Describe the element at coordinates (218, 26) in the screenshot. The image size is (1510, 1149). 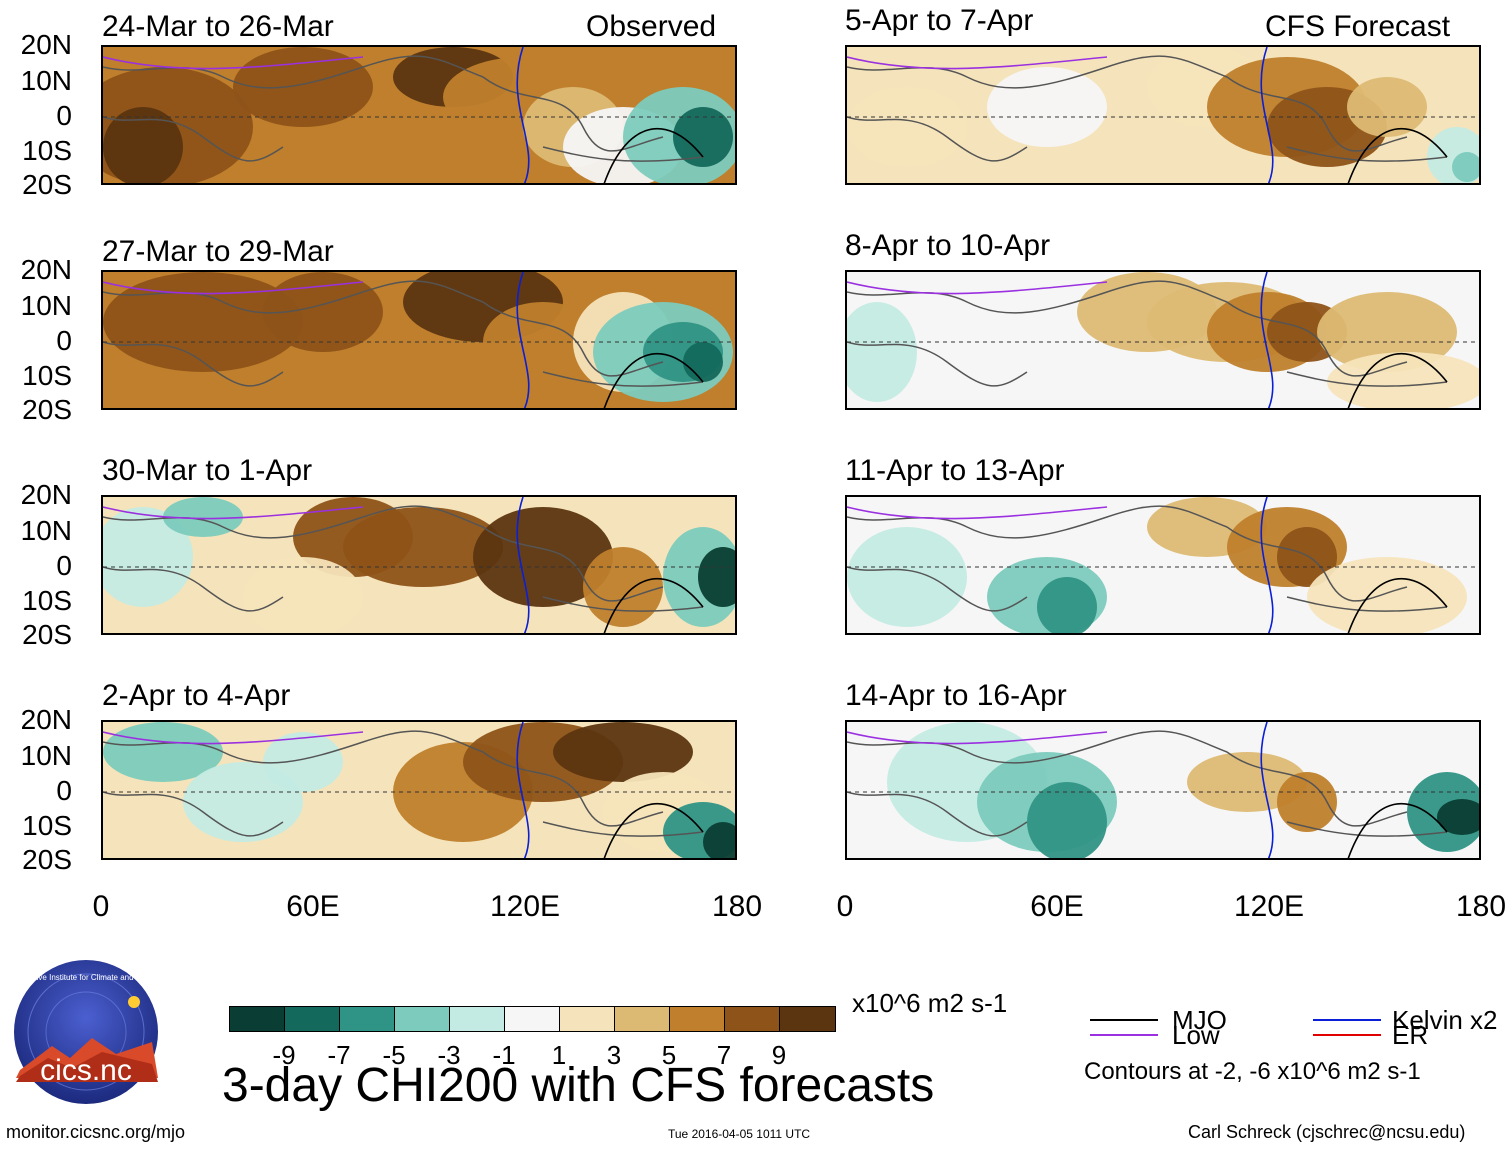
I see `panel-title-l0: 24-Mar to 26-Mar` at that location.